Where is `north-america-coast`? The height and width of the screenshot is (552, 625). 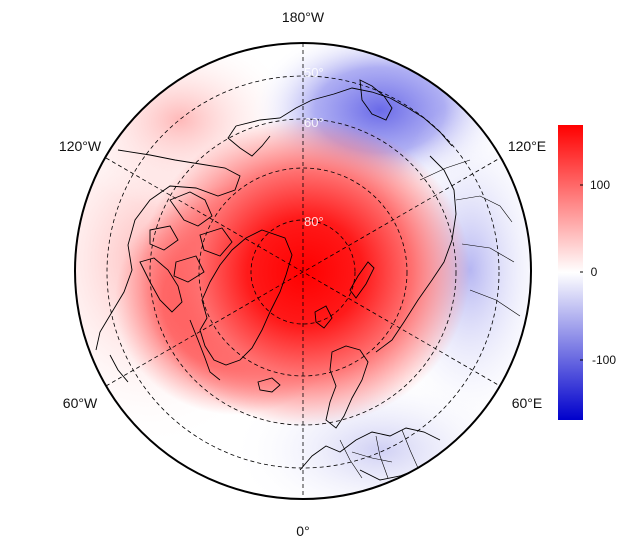 north-america-coast is located at coordinates (168, 266).